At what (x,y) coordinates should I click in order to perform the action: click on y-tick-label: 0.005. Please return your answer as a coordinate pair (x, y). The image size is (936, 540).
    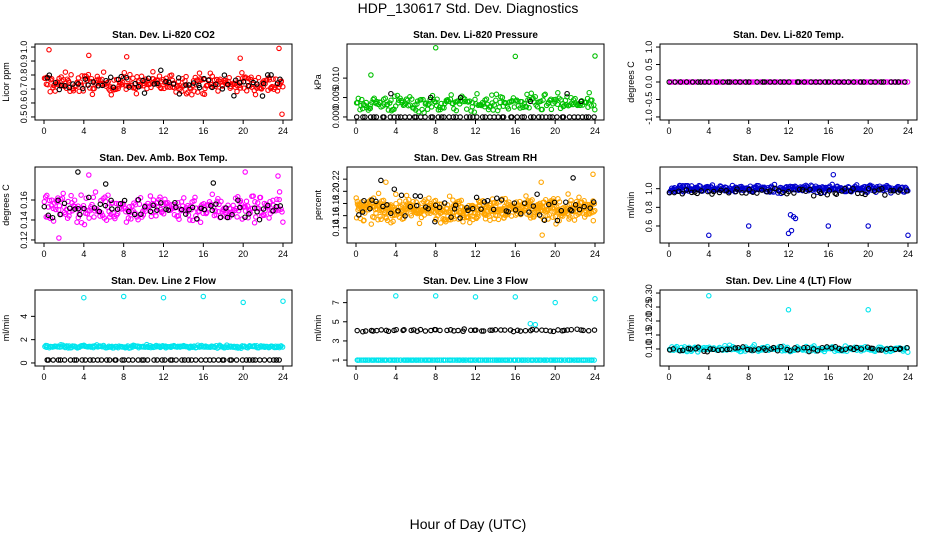
    Looking at the image, I should click on (336, 97).